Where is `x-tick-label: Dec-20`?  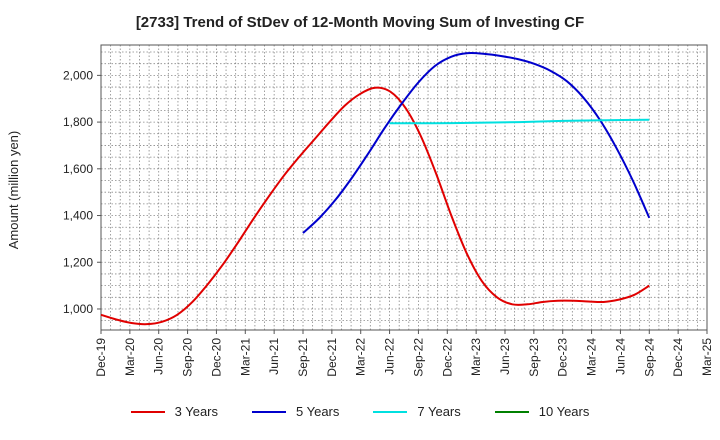 x-tick-label: Dec-20 is located at coordinates (216, 357).